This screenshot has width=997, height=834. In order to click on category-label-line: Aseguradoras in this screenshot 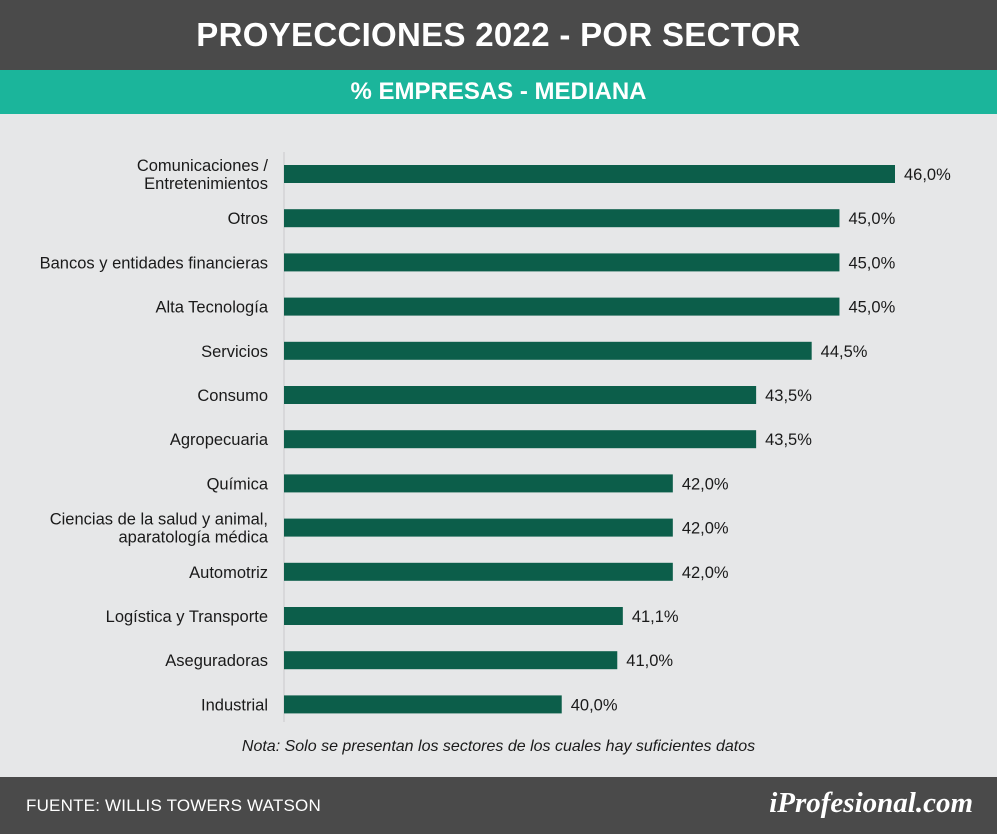, I will do `click(216, 661)`.